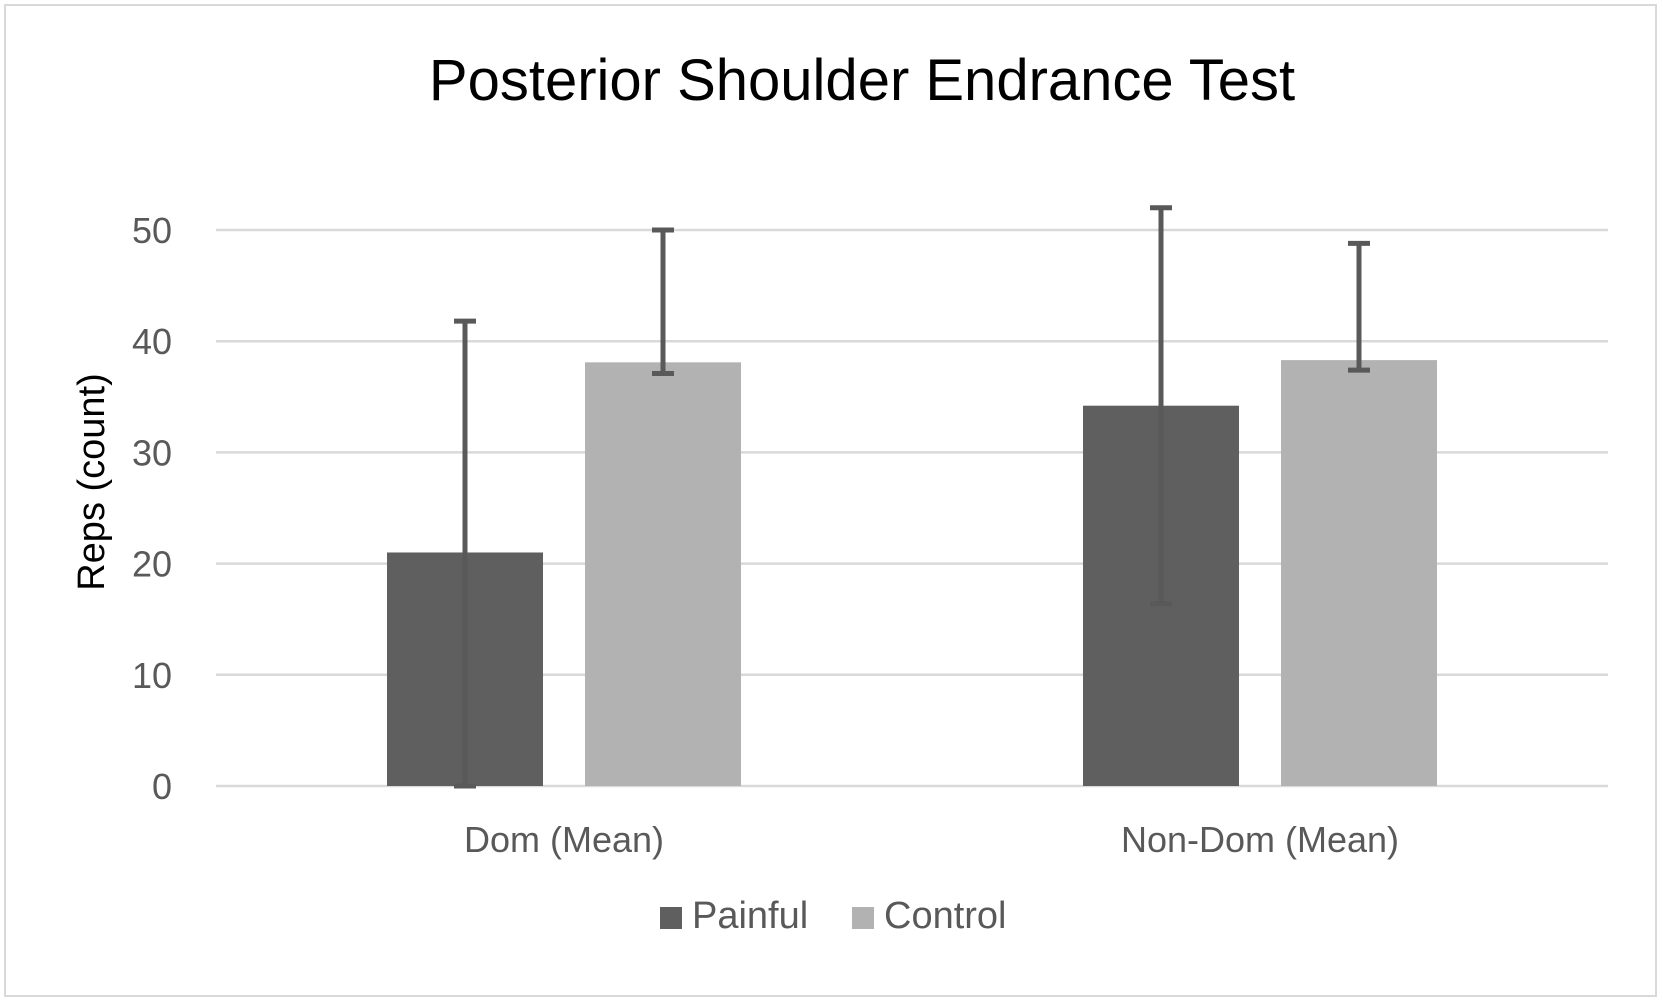  What do you see at coordinates (152, 230) in the screenshot?
I see `y-tick-label: 50` at bounding box center [152, 230].